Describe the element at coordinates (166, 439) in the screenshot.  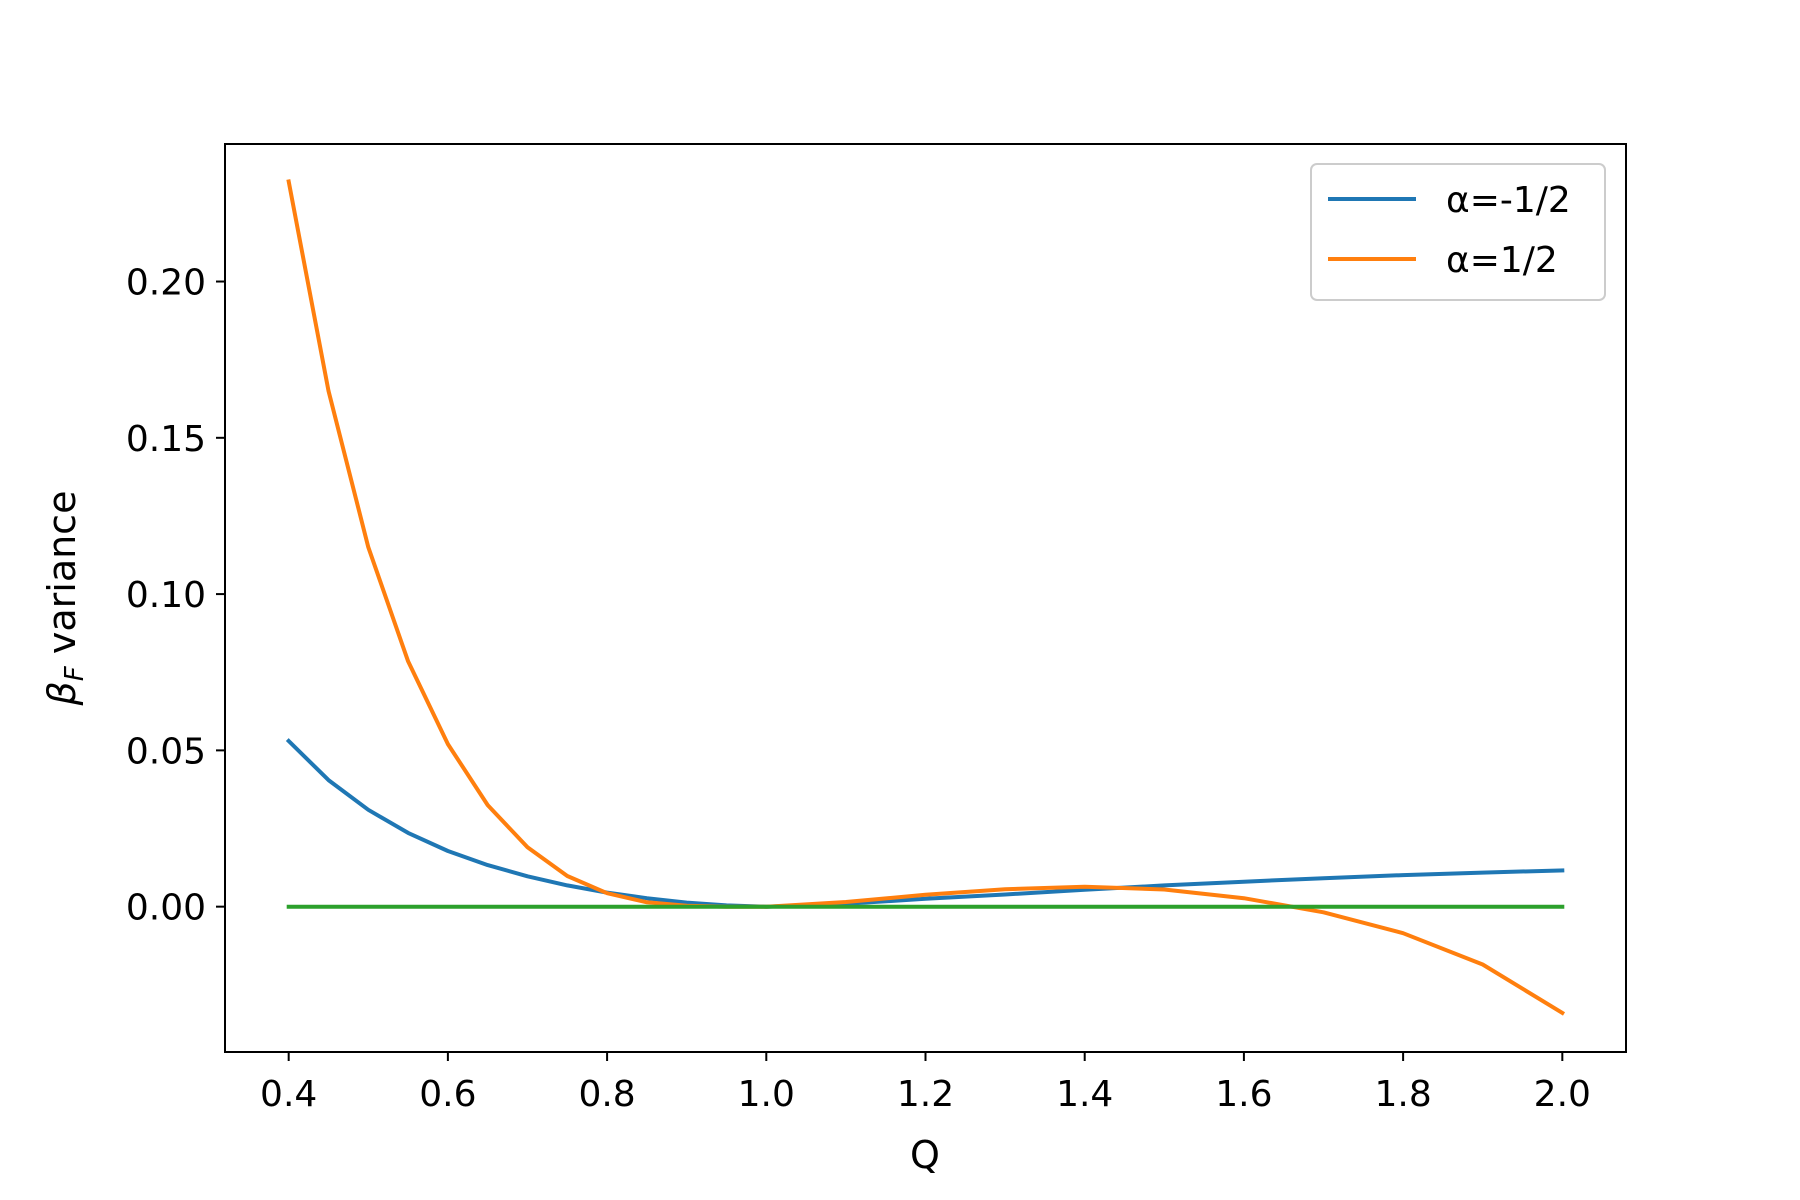
I see `y-tick-label: 0.15` at that location.